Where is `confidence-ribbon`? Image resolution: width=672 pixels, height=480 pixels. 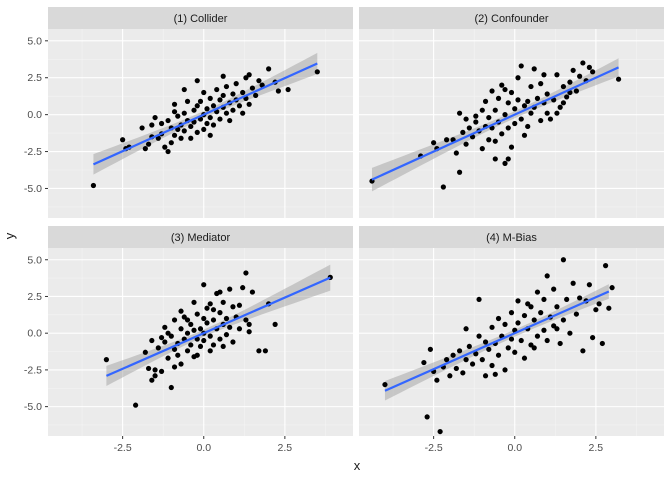
confidence-ribbon is located at coordinates (495, 125).